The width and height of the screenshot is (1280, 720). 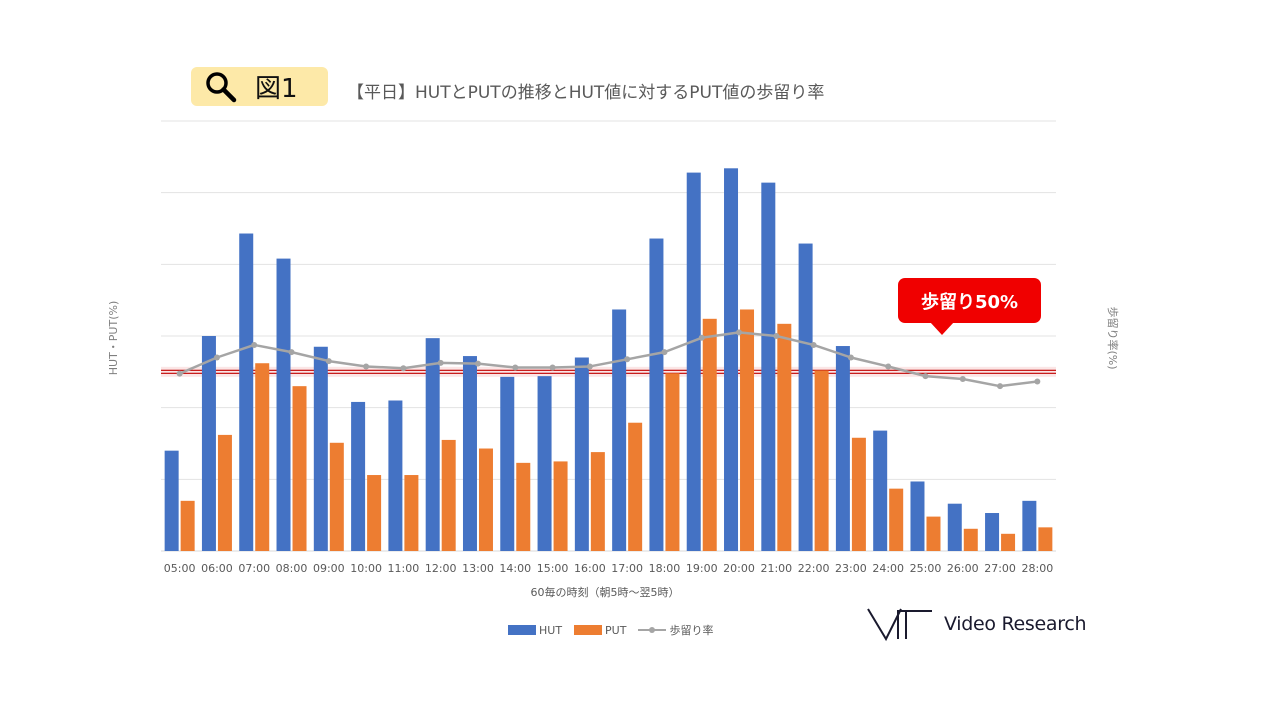 I want to click on line-rate-point-07:00, so click(x=254, y=344).